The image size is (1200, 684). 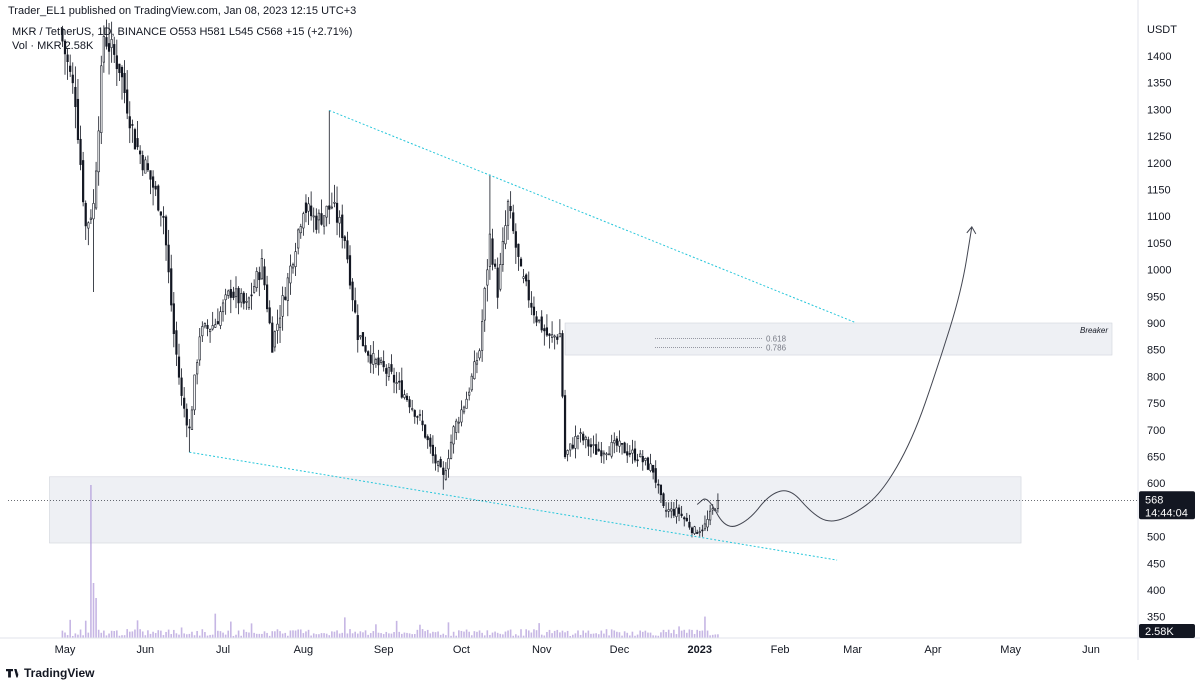 What do you see at coordinates (1159, 57) in the screenshot?
I see `price-tick-label: 1400` at bounding box center [1159, 57].